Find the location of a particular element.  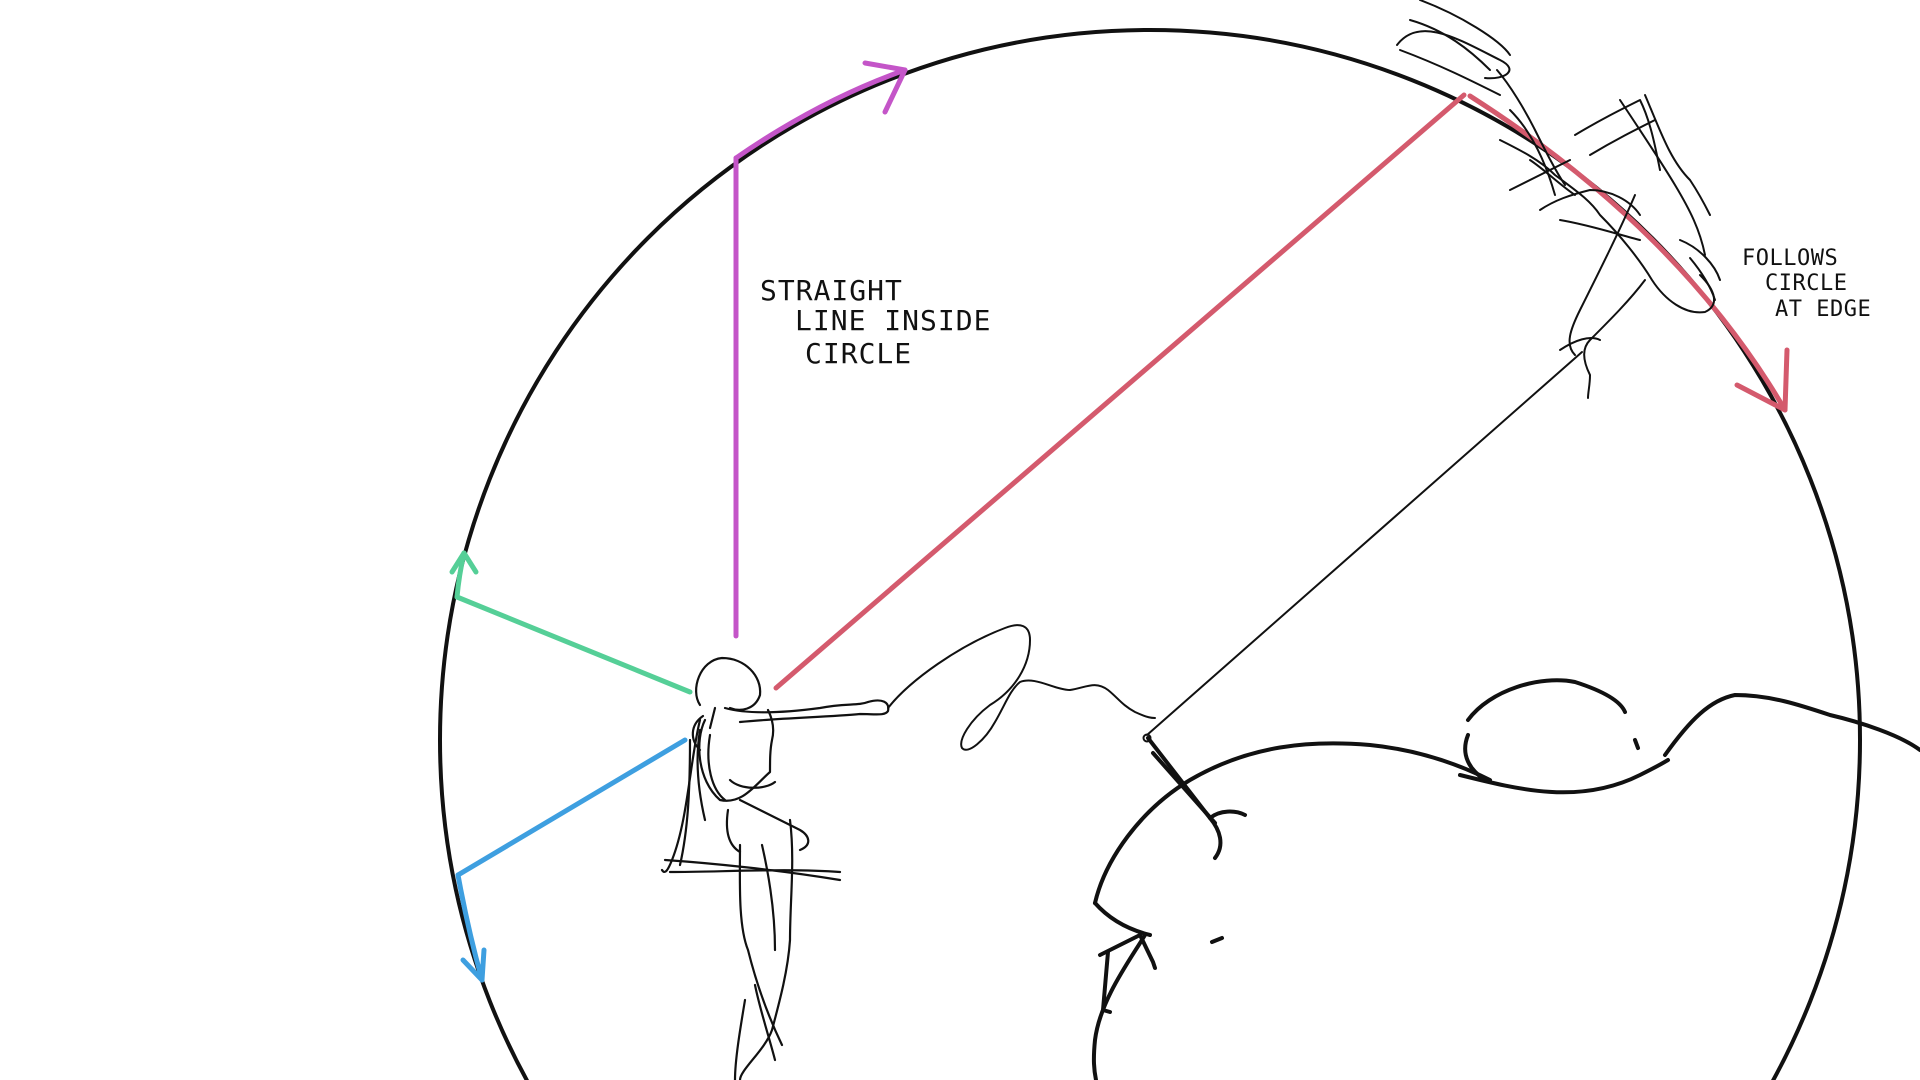

magenta-arrow is located at coordinates (820, 349).